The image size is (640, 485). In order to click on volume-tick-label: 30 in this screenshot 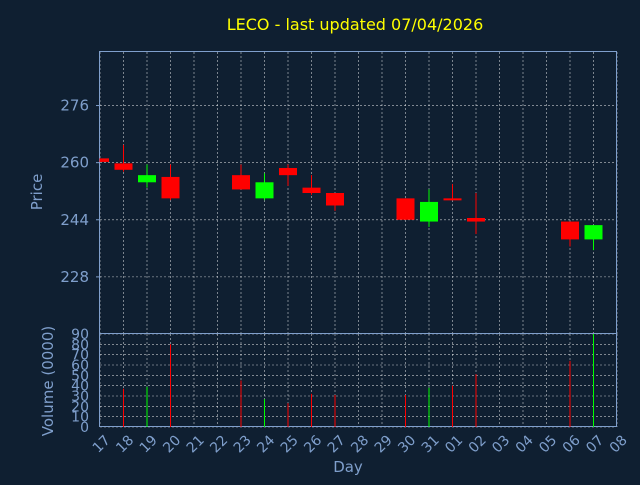, I will do `click(80, 397)`.